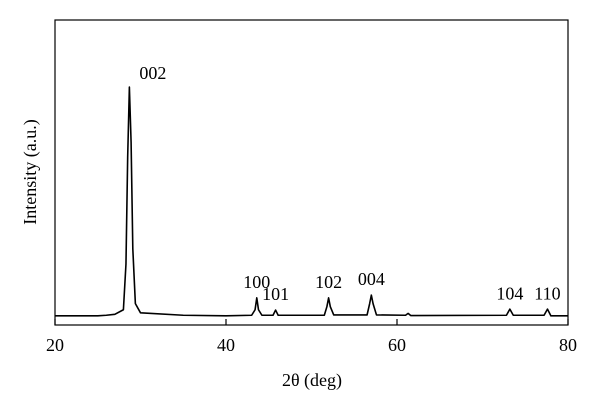 The width and height of the screenshot is (600, 414). Describe the element at coordinates (397, 345) in the screenshot. I see `x-tick-label: 60` at that location.